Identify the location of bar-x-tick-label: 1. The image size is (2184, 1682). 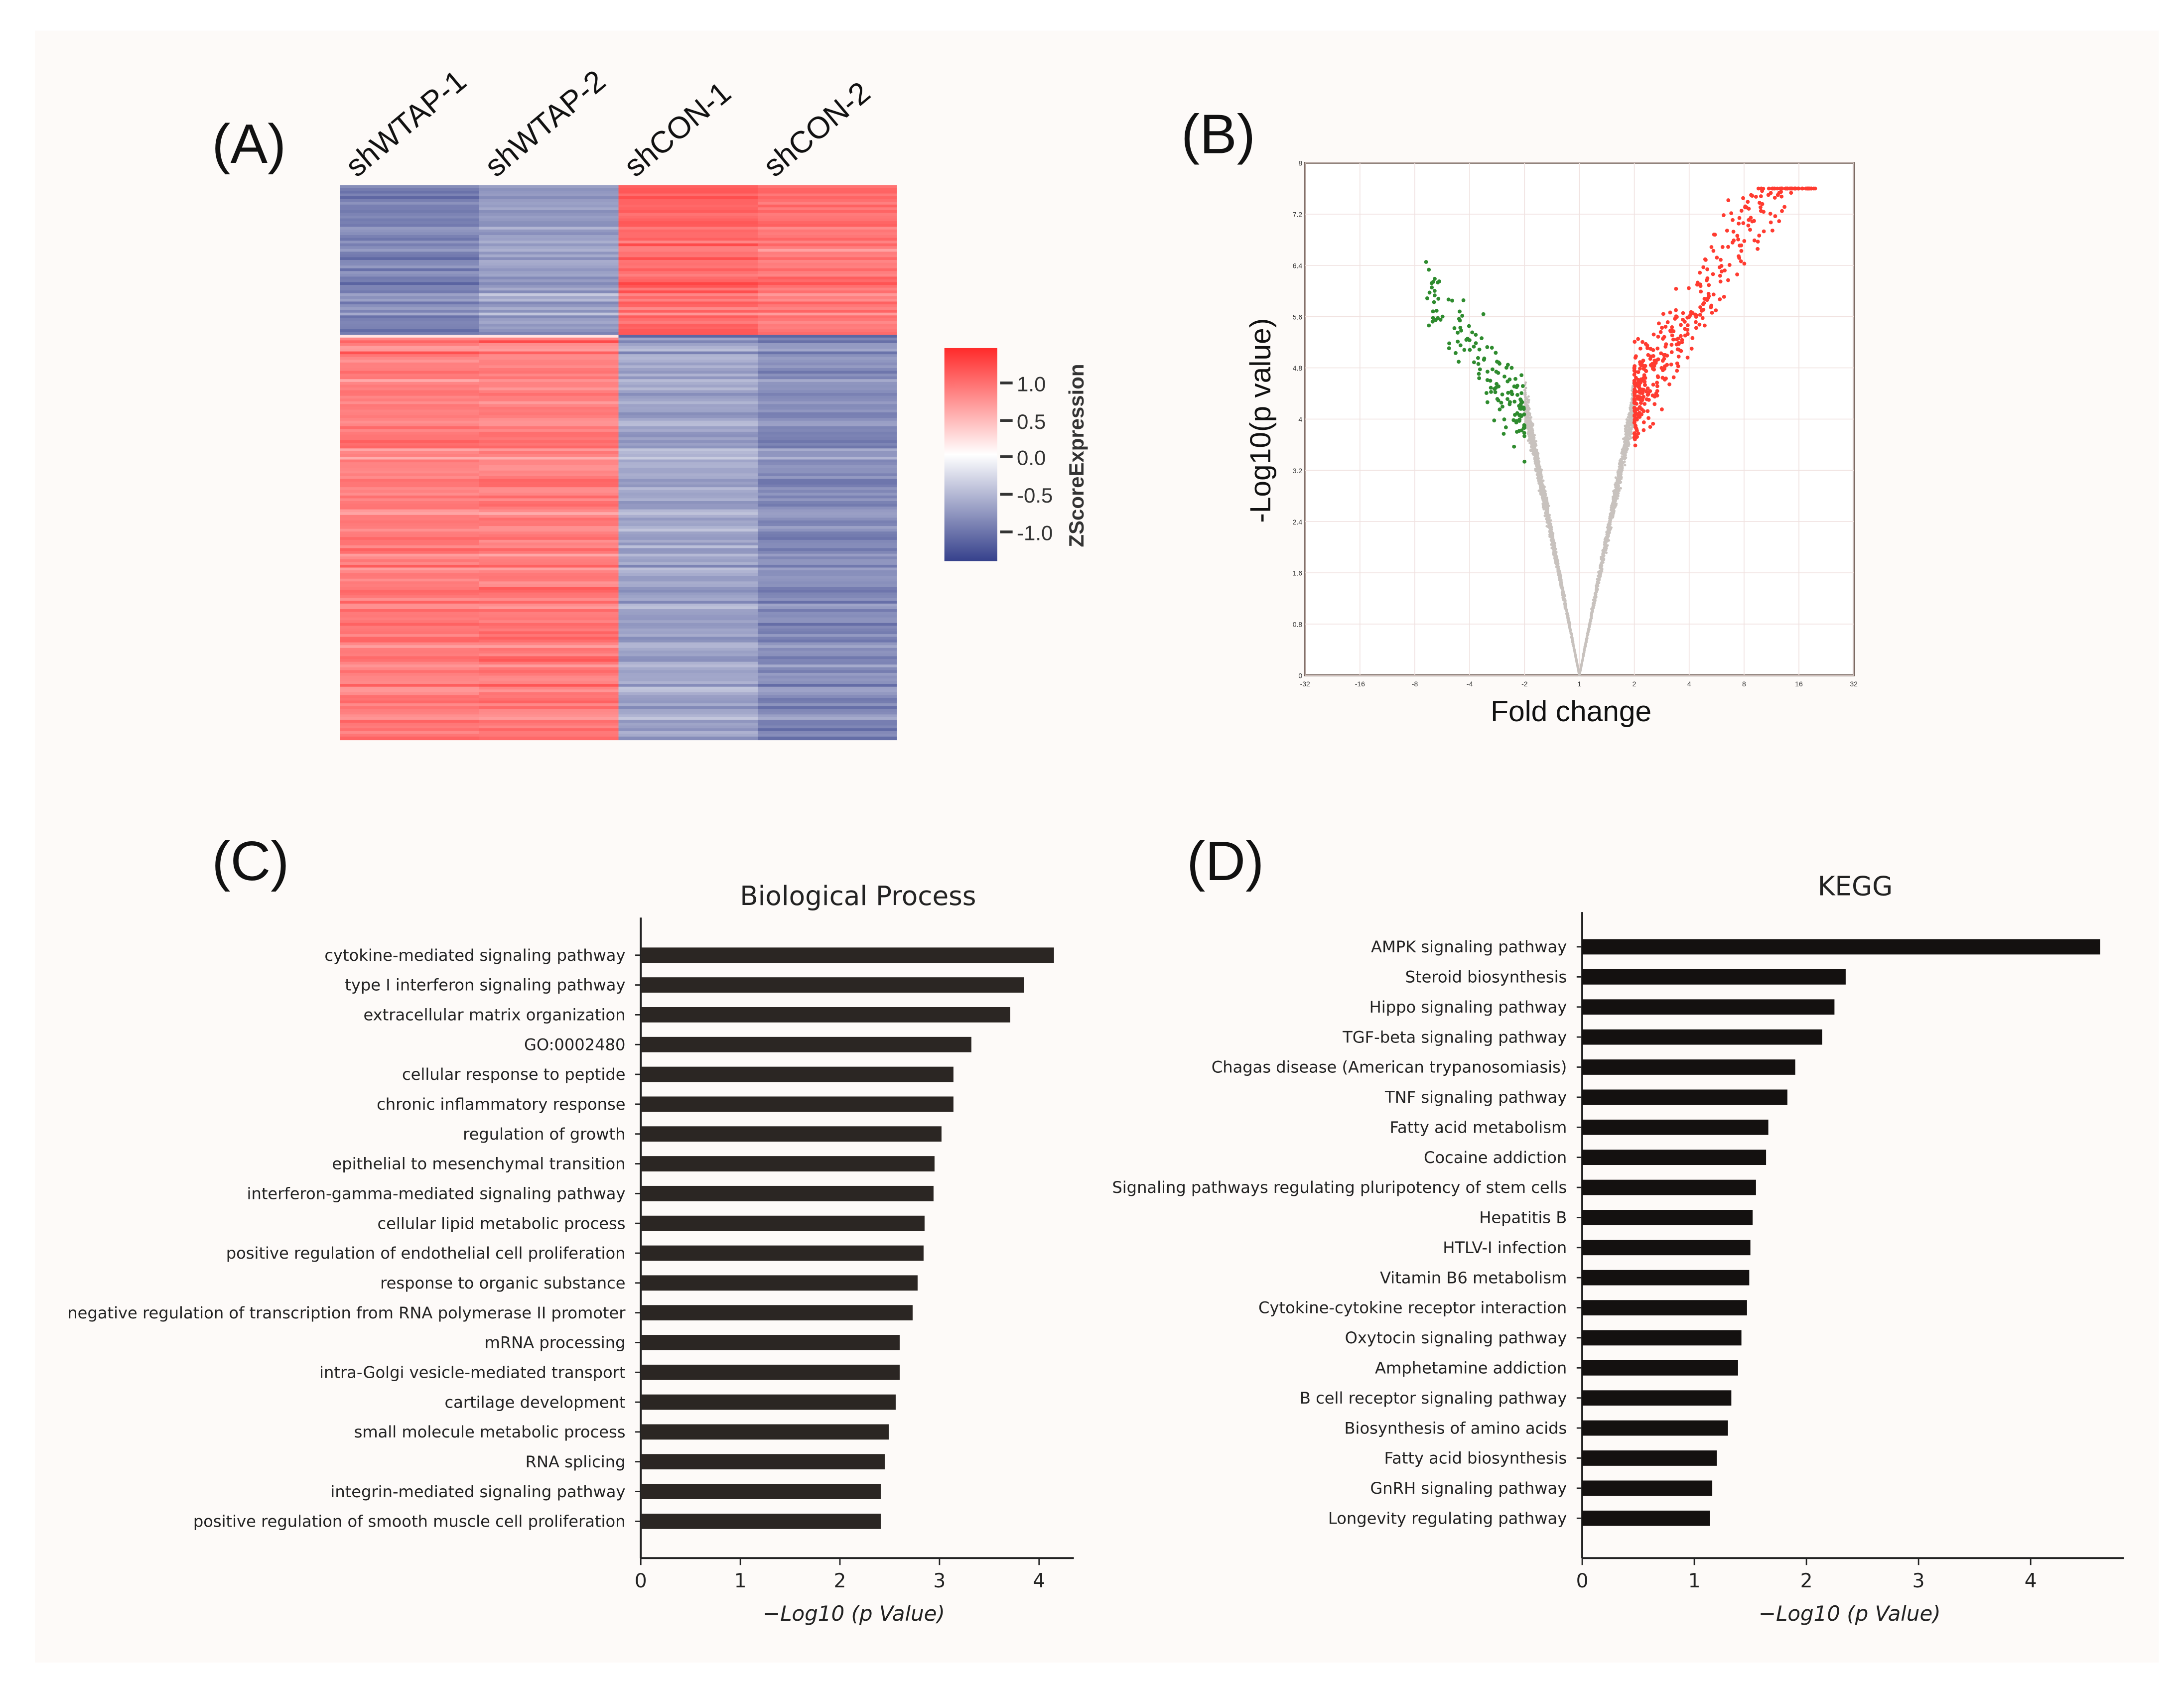
(1694, 1581).